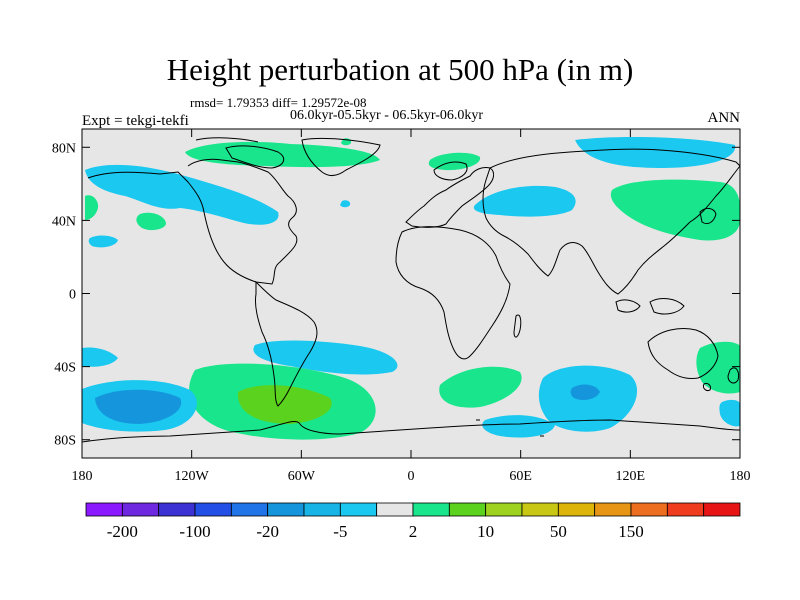  Describe the element at coordinates (302, 476) in the screenshot. I see `lon-tick-label: 60W` at that location.